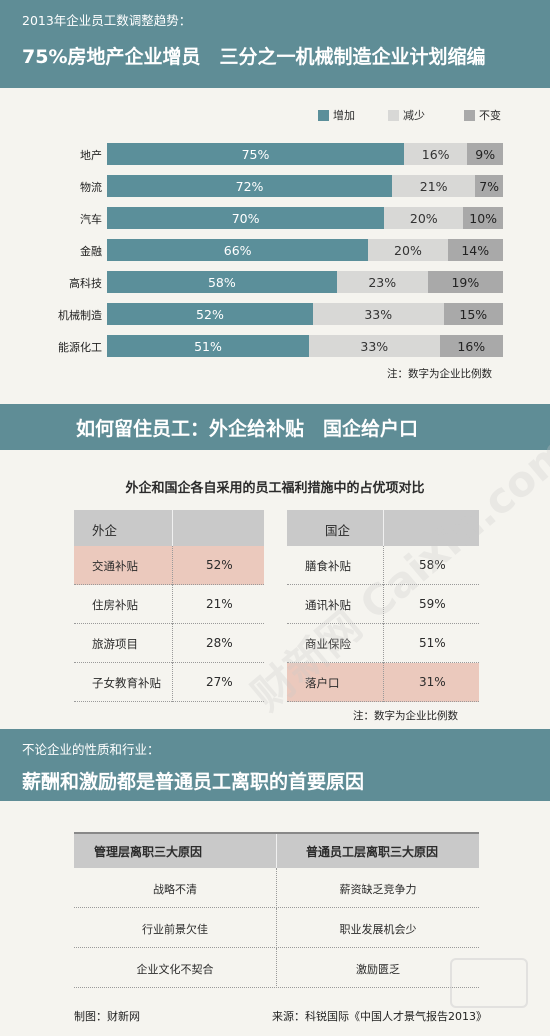 This screenshot has width=550, height=1036. I want to click on bar-data-label: 23%, so click(382, 282).